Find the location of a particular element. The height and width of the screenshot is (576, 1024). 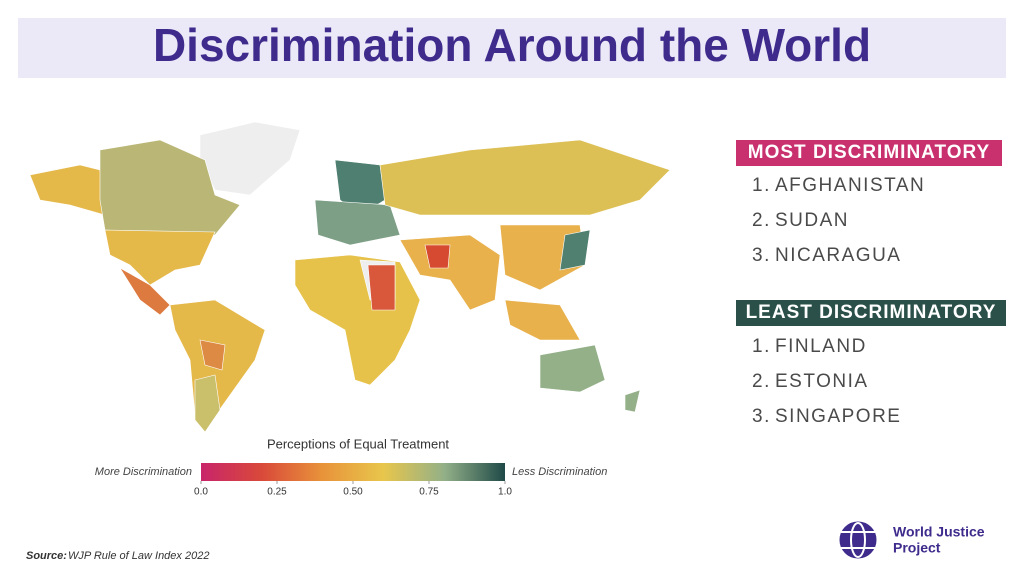

country: SINGAPORE is located at coordinates (838, 416).